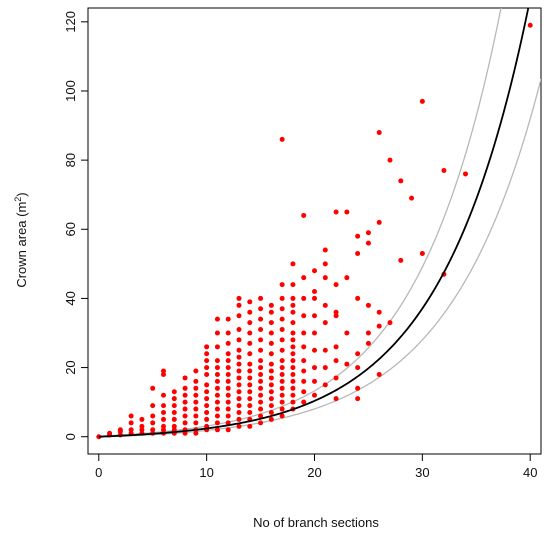 This screenshot has height=540, width=550. What do you see at coordinates (70, 229) in the screenshot?
I see `y-tick-label: 60` at bounding box center [70, 229].